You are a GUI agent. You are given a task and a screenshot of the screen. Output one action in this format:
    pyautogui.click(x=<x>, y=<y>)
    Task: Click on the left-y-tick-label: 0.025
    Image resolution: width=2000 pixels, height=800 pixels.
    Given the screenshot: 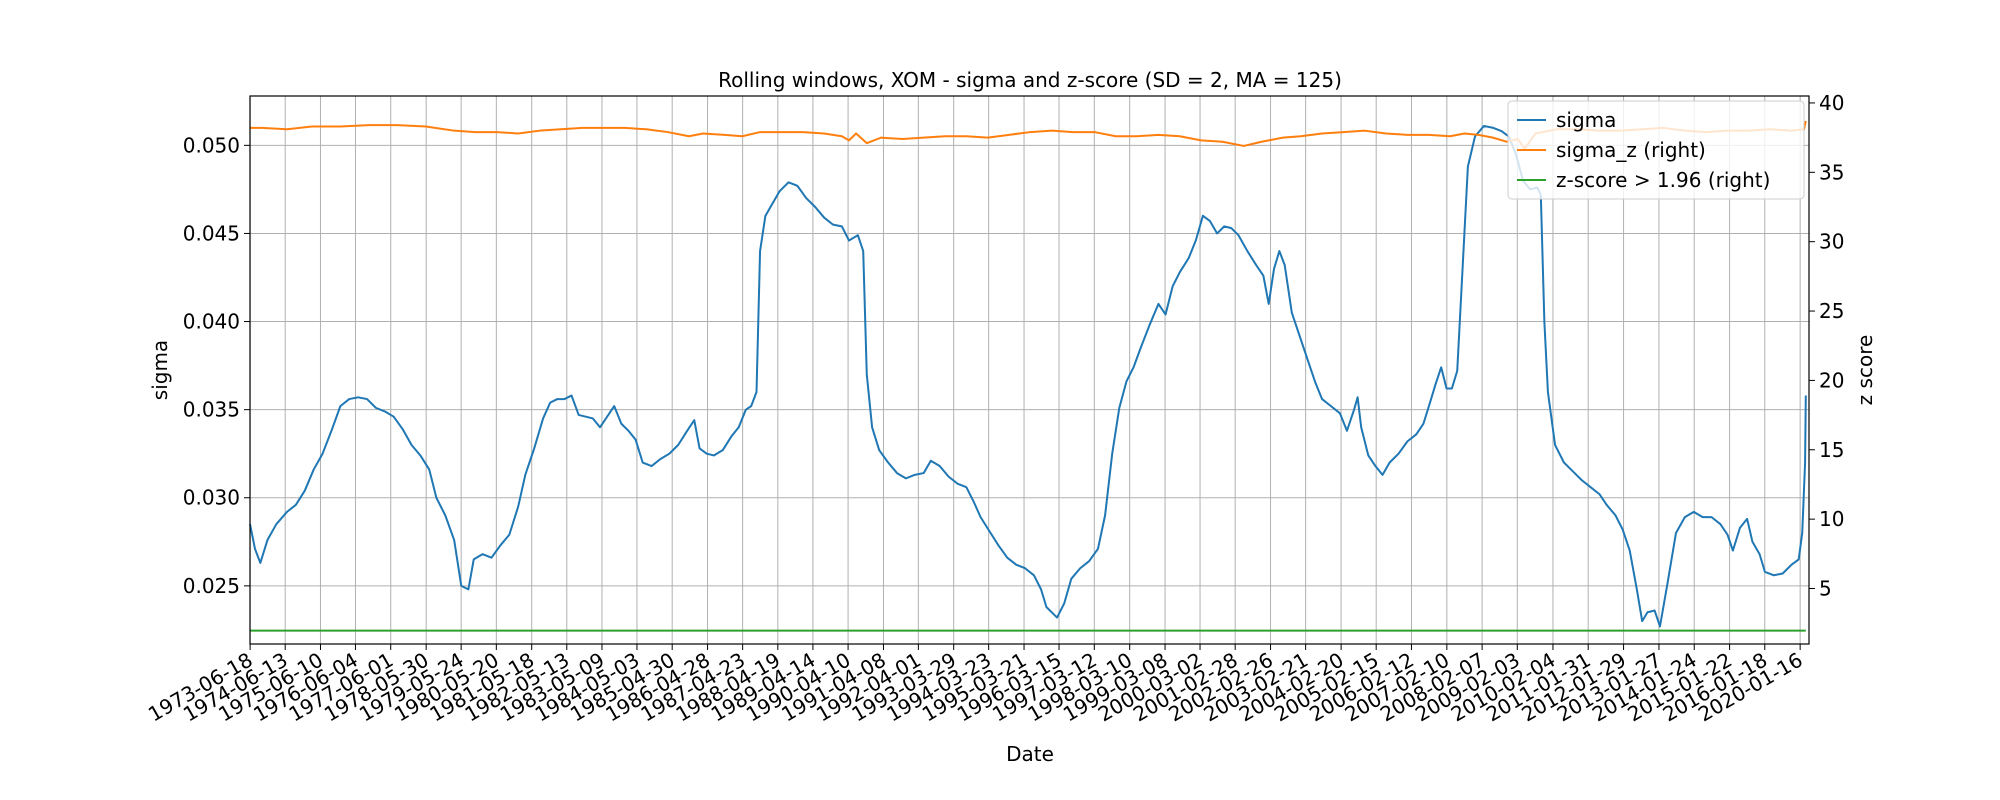 What is the action you would take?
    pyautogui.click(x=211, y=586)
    